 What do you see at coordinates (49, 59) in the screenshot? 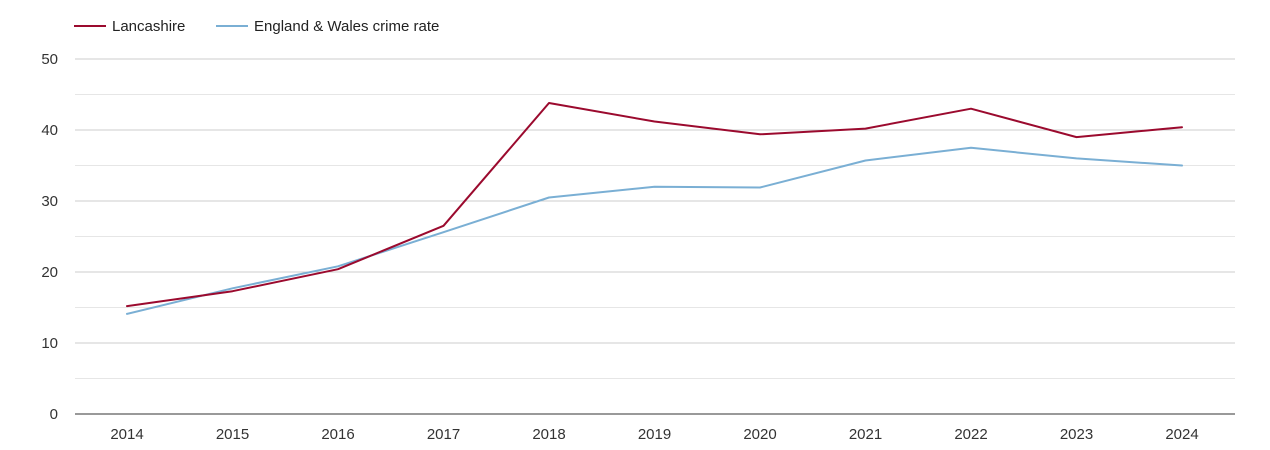
I see `y-tick-label: 50` at bounding box center [49, 59].